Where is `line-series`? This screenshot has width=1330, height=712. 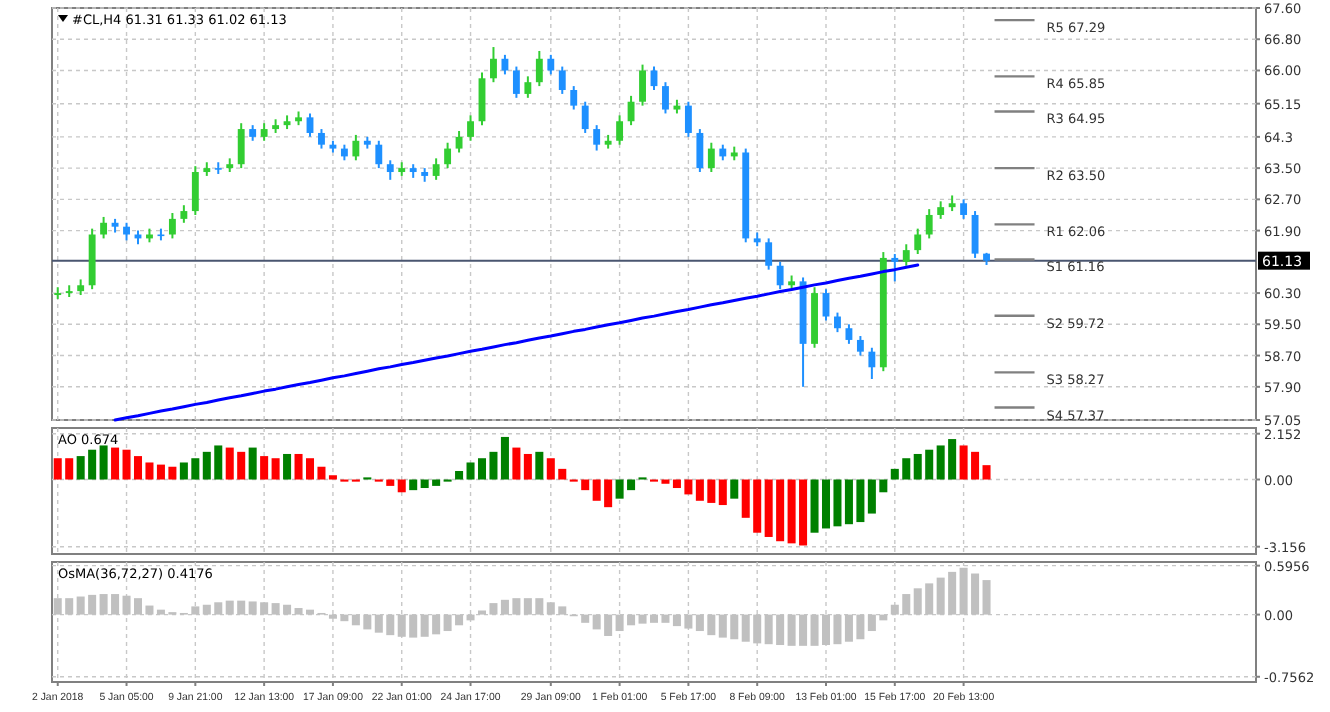
line-series is located at coordinates (516, 342).